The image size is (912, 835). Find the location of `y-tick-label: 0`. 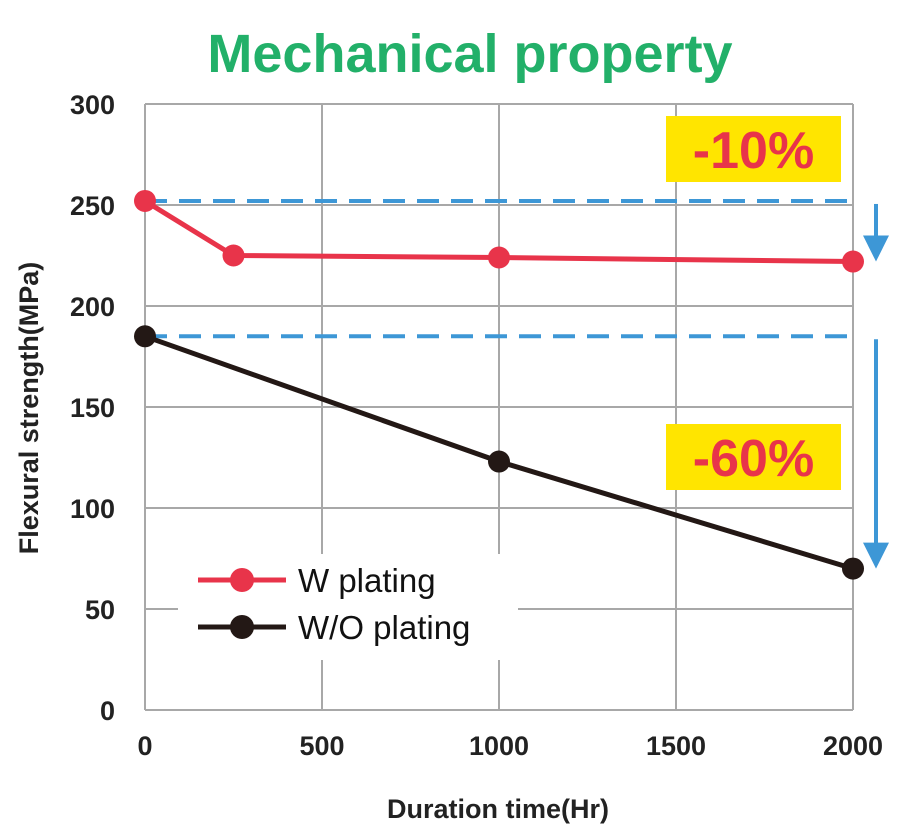

y-tick-label: 0 is located at coordinates (107, 711).